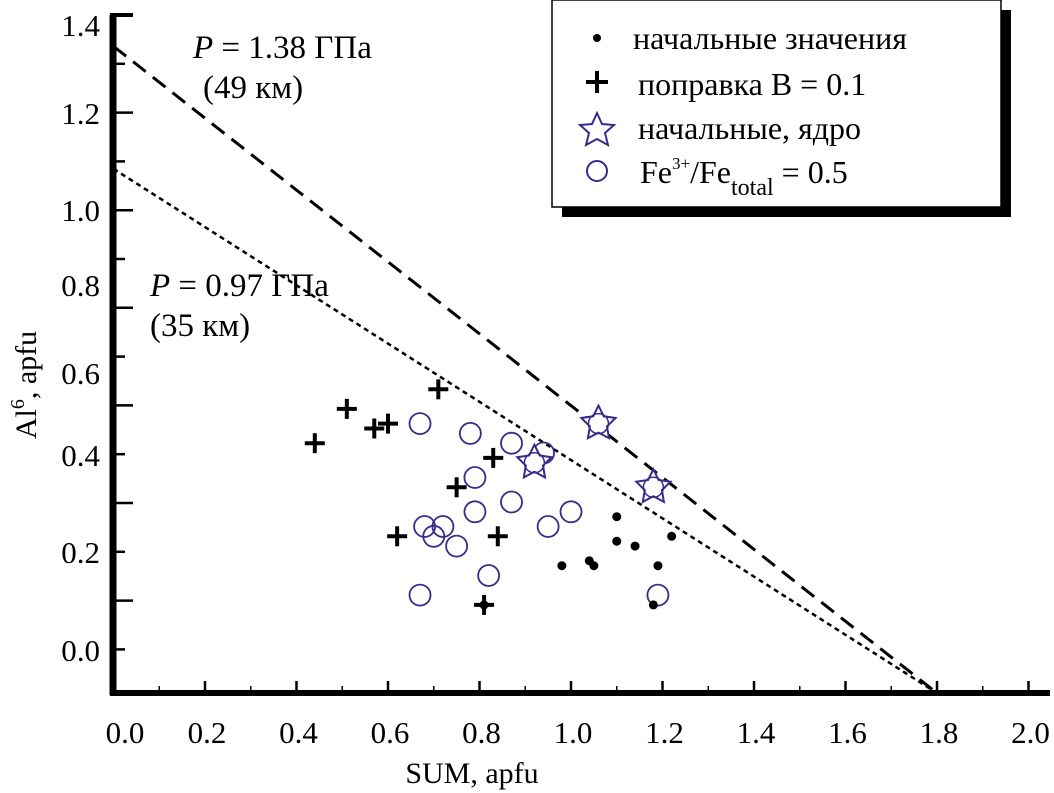 Image resolution: width=1054 pixels, height=793 pixels. I want to click on legend-label-correction: поправка B = 0.1, so click(752, 84).